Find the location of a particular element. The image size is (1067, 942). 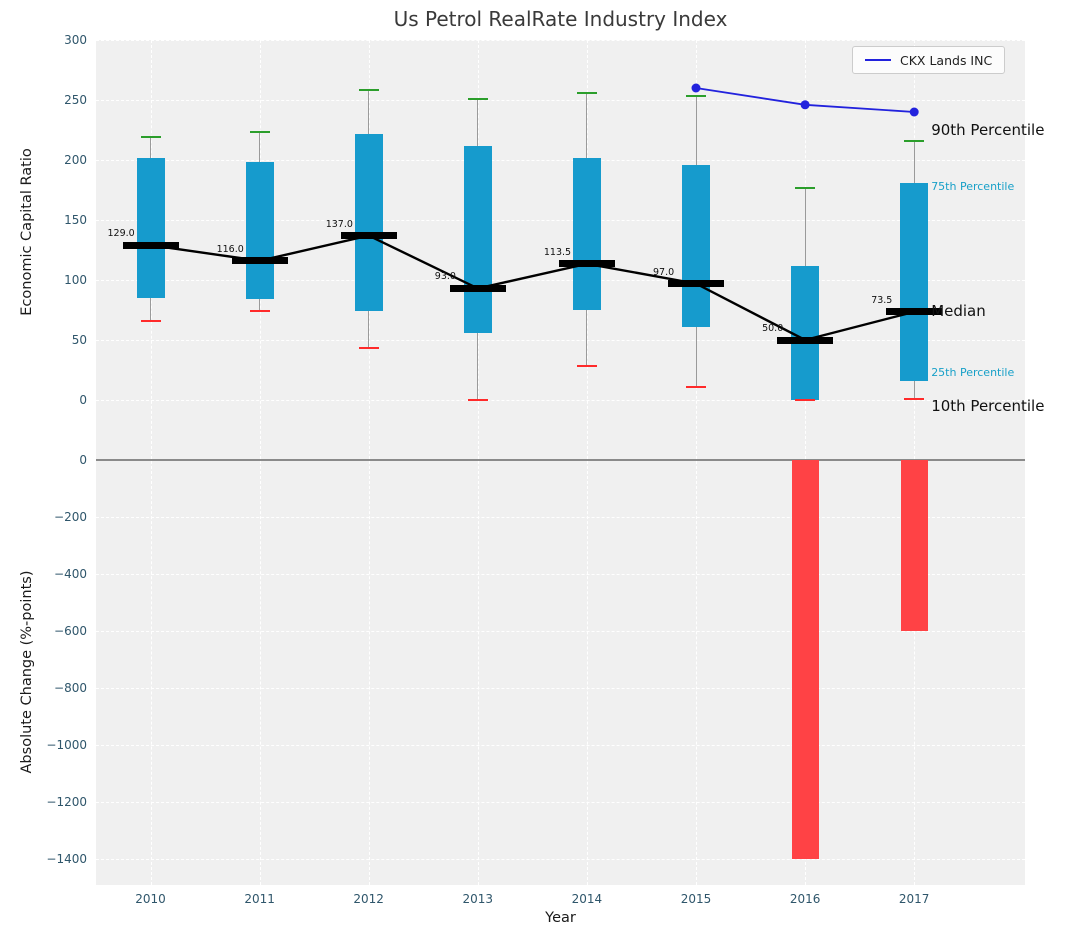

iqr-box-2011 is located at coordinates (259, 231).